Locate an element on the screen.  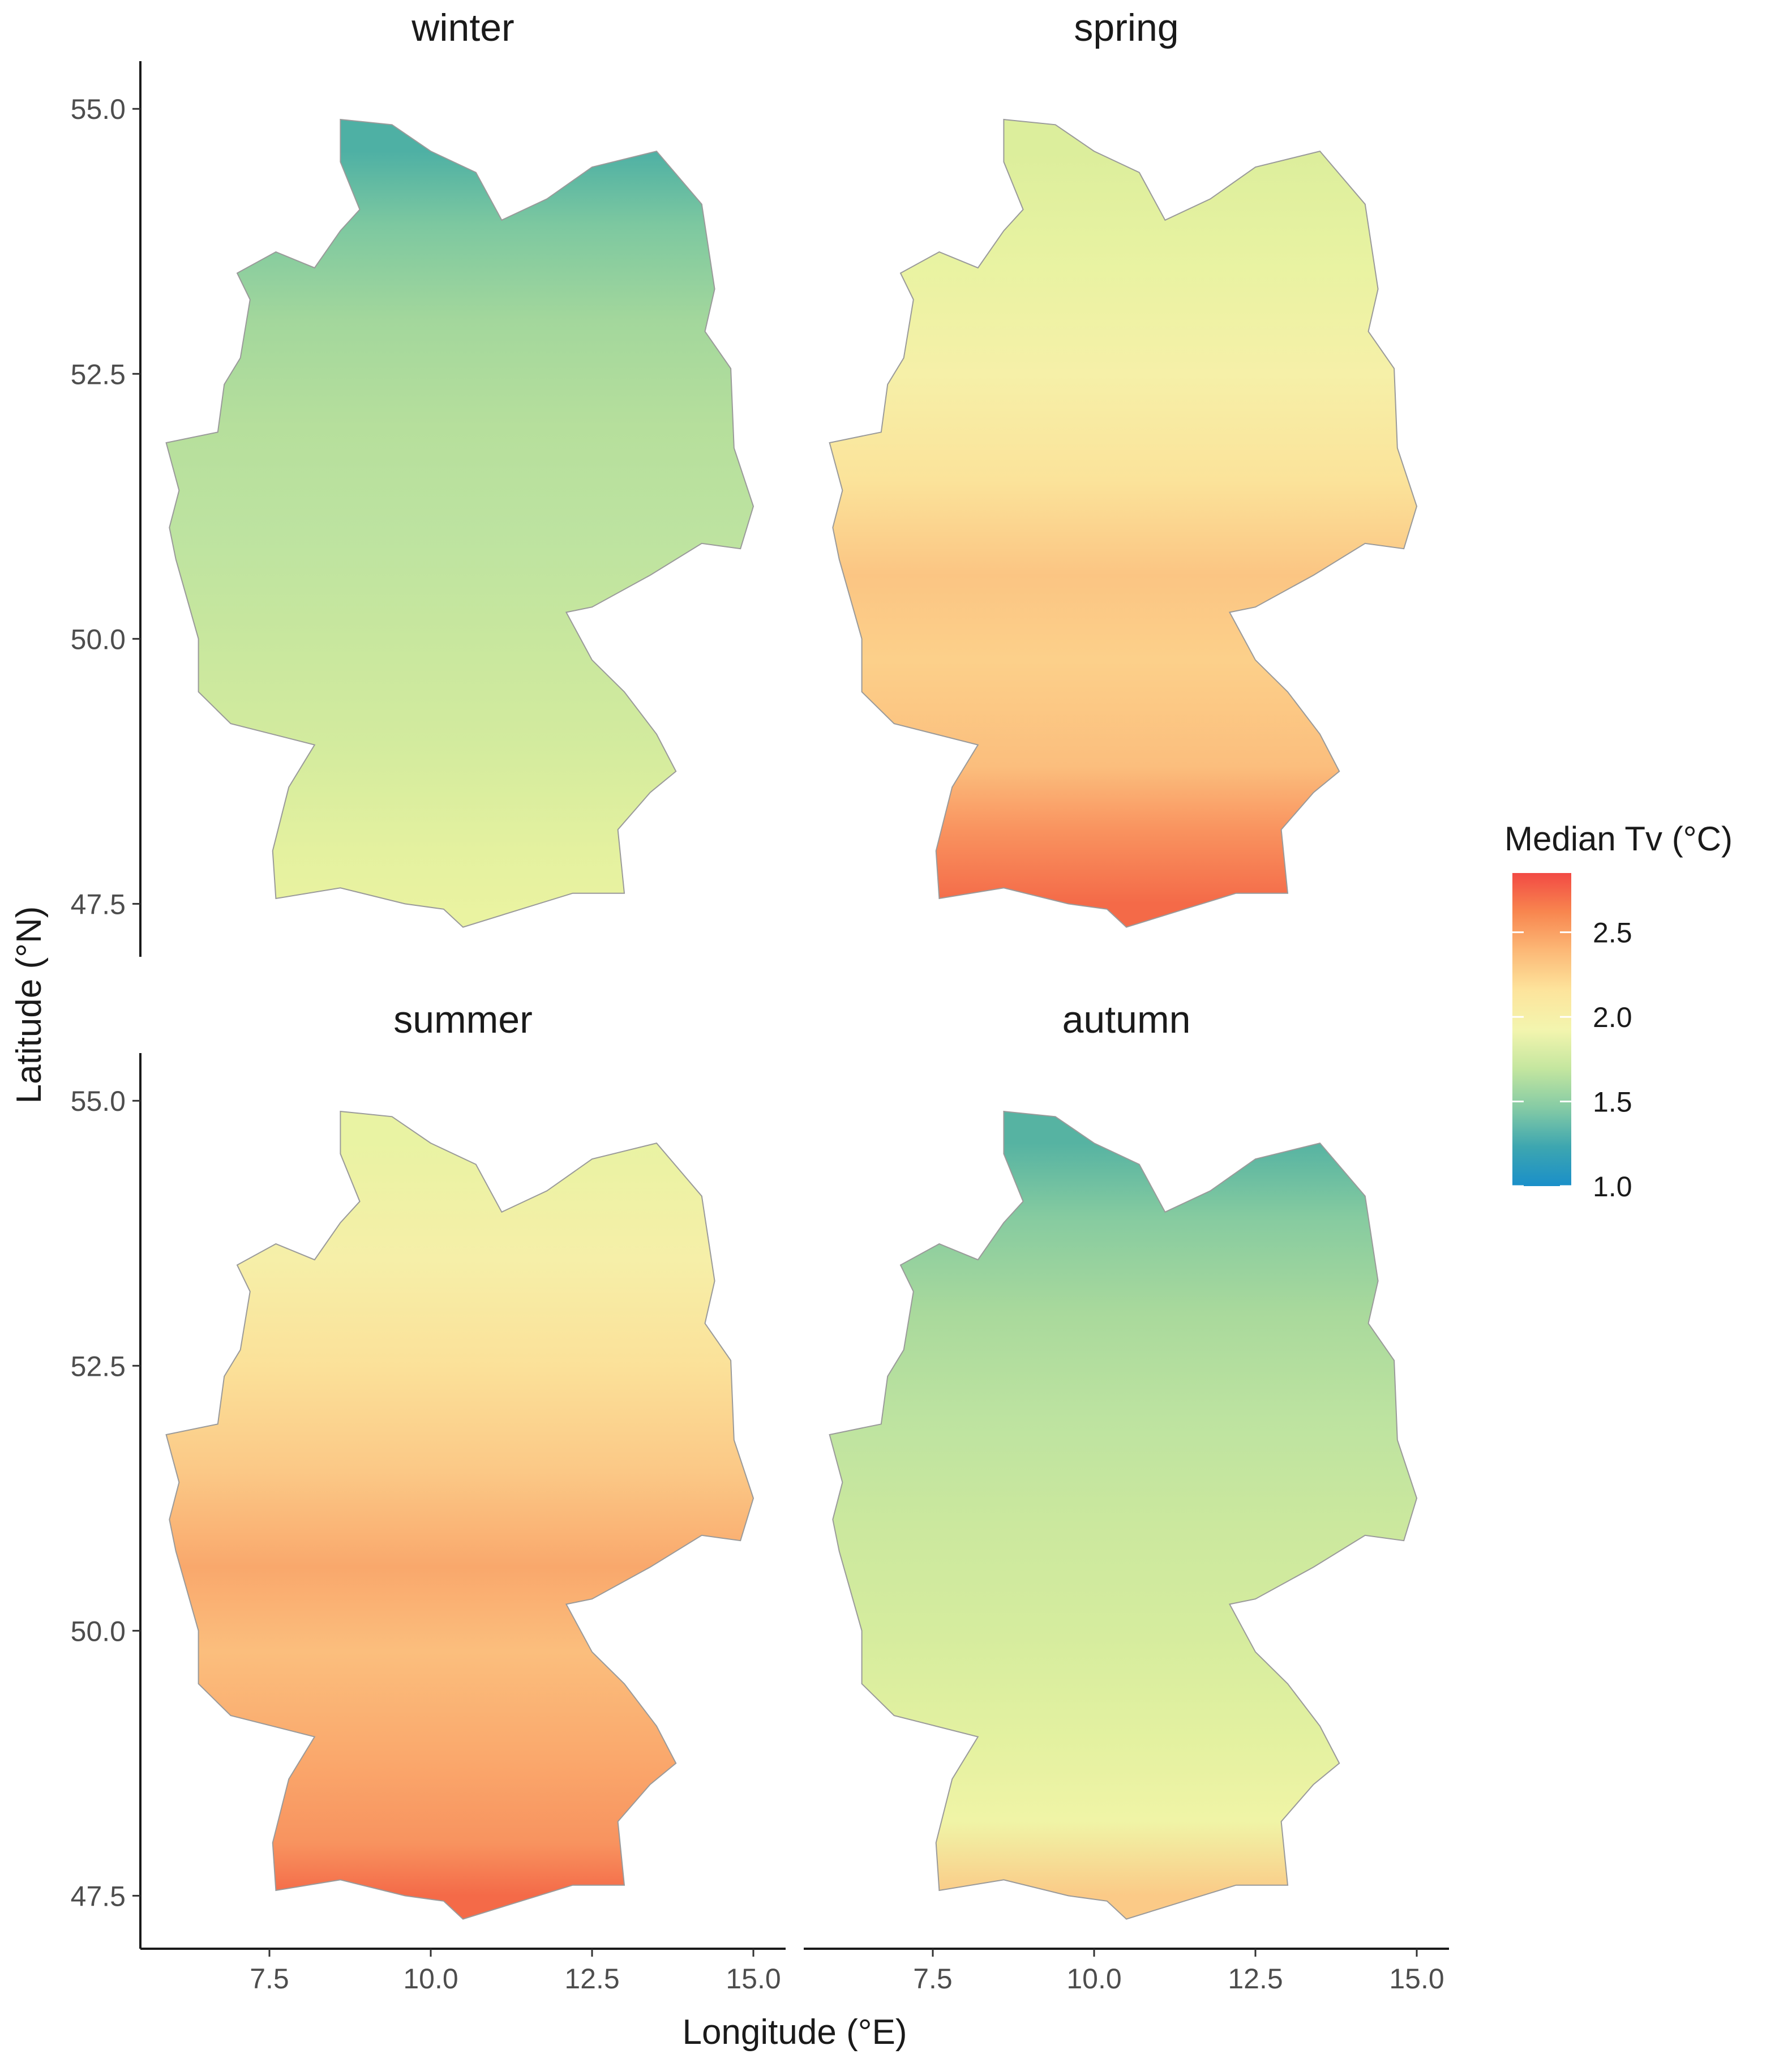
color-legend: Median Tv (°C) 1.0 1.5 2.0 2.5 is located at coordinates (1618, 1012).